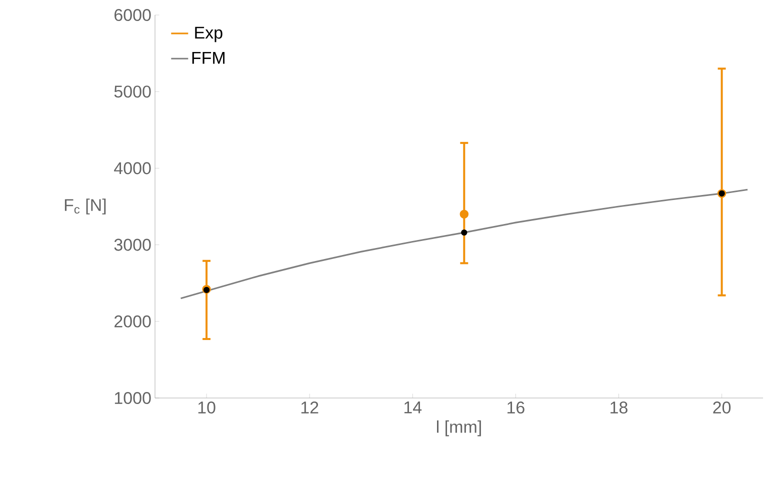 The height and width of the screenshot is (481, 766). I want to click on y-tick-label: 2000, so click(132, 321).